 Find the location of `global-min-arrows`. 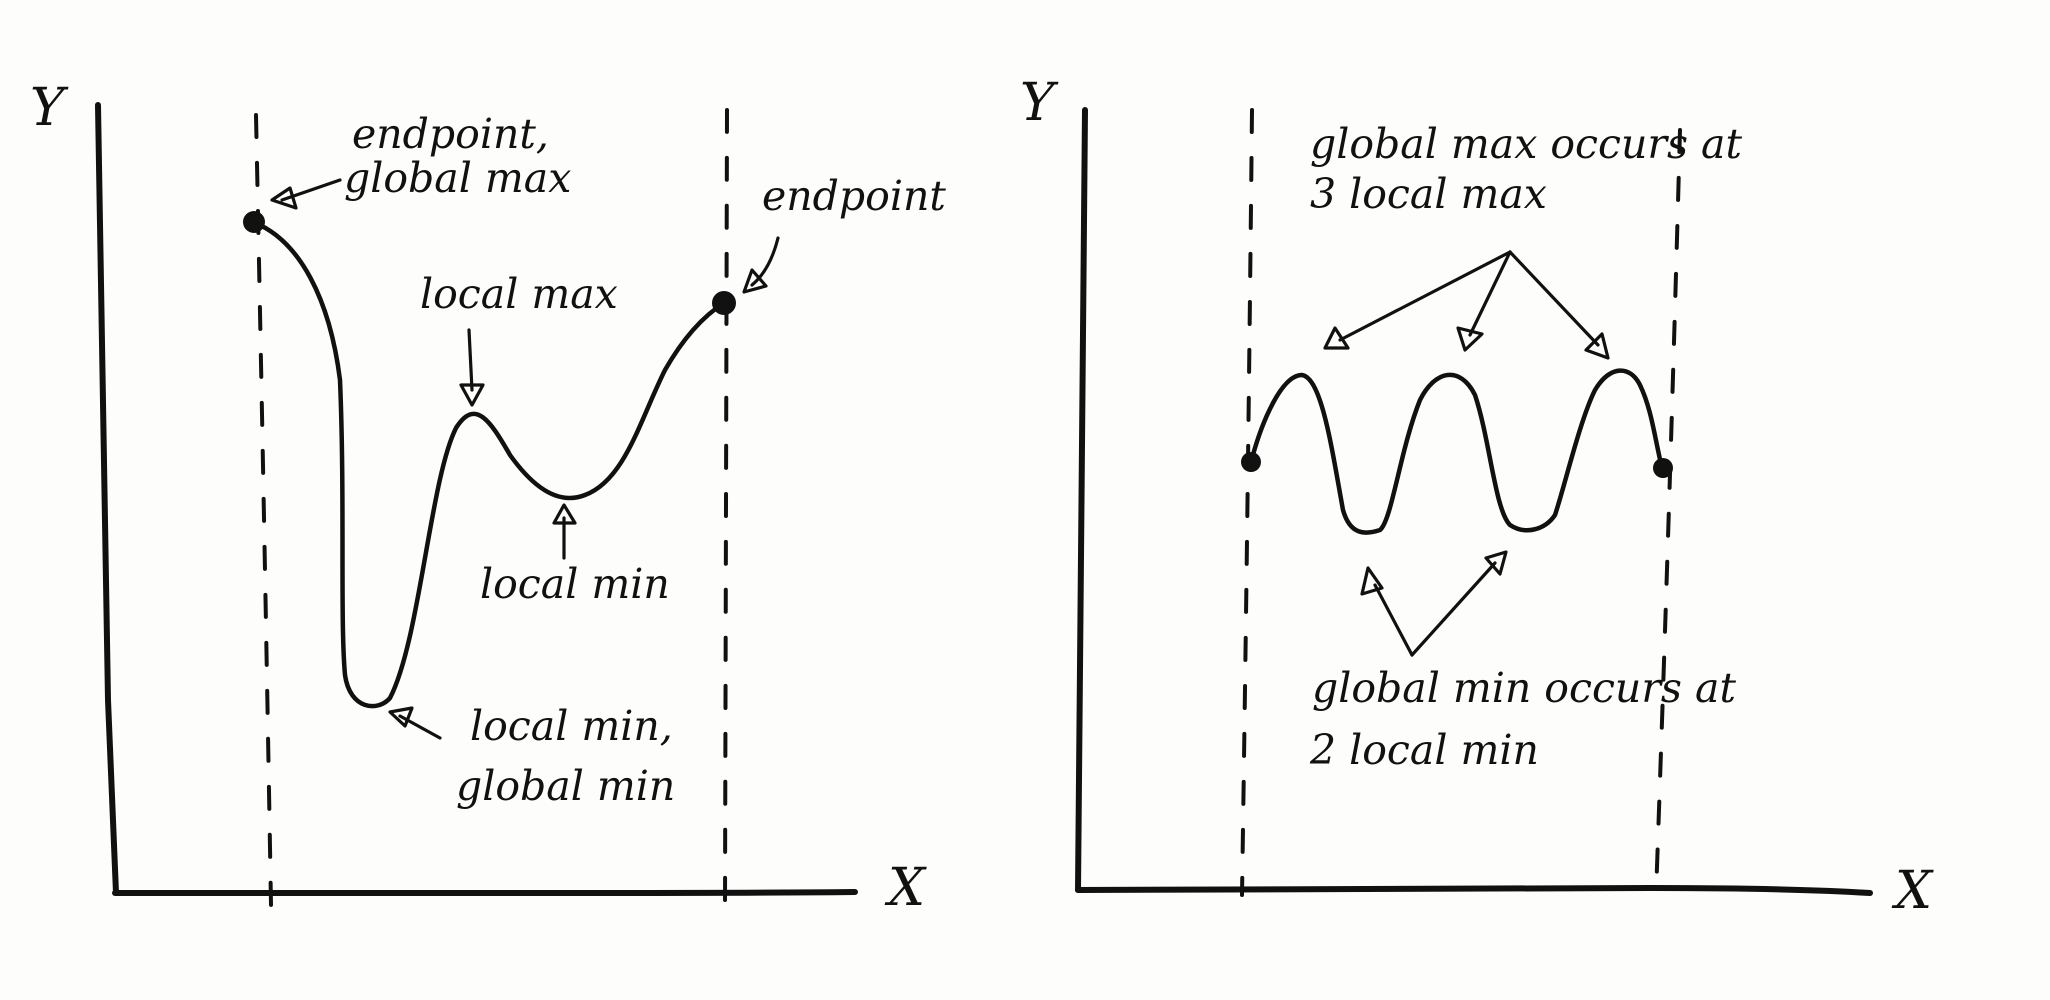

global-min-arrows is located at coordinates (1434, 603).